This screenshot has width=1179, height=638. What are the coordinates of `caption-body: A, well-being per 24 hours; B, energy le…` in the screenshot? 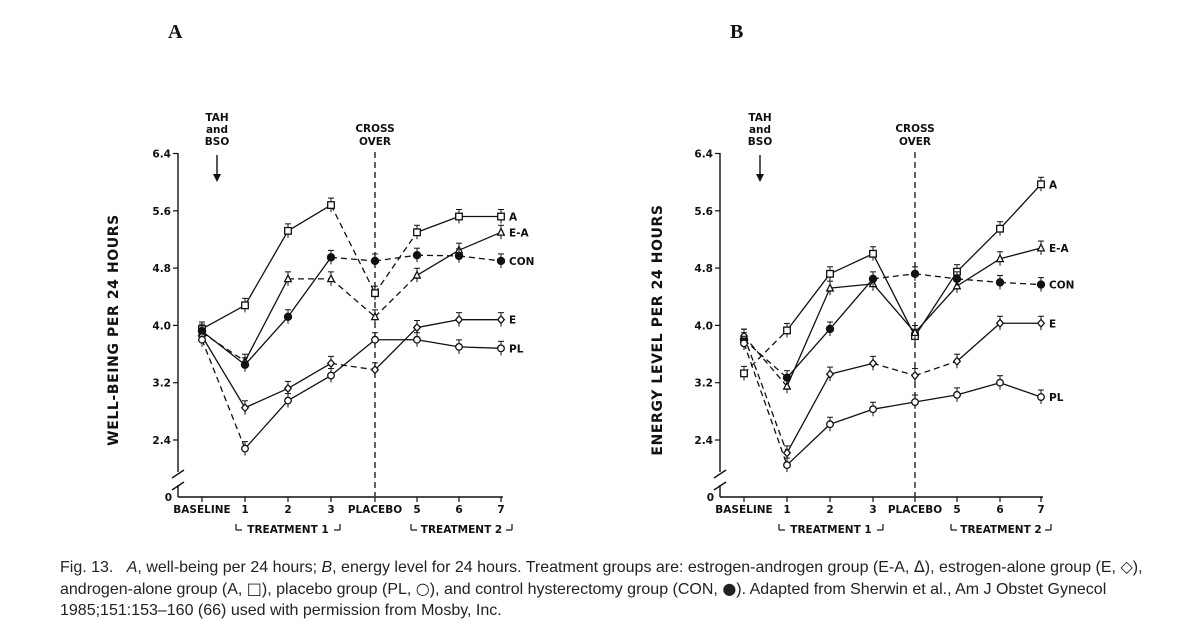 It's located at (601, 588).